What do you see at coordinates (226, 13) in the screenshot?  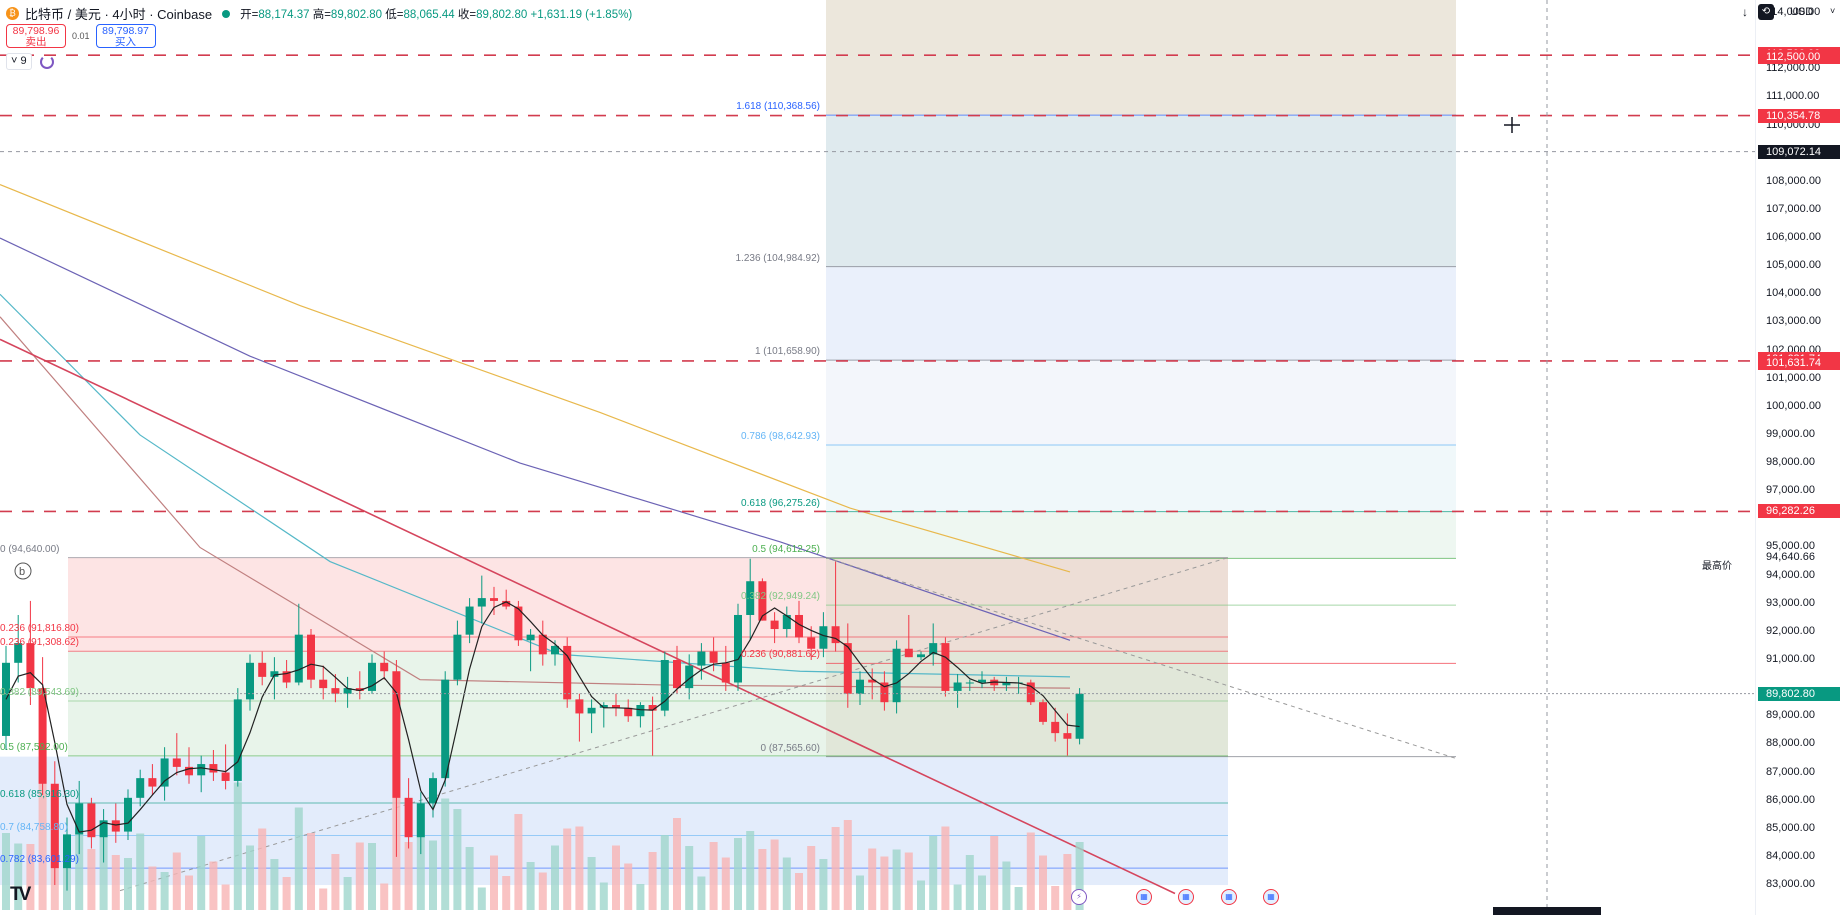 I see `market-status-icon` at bounding box center [226, 13].